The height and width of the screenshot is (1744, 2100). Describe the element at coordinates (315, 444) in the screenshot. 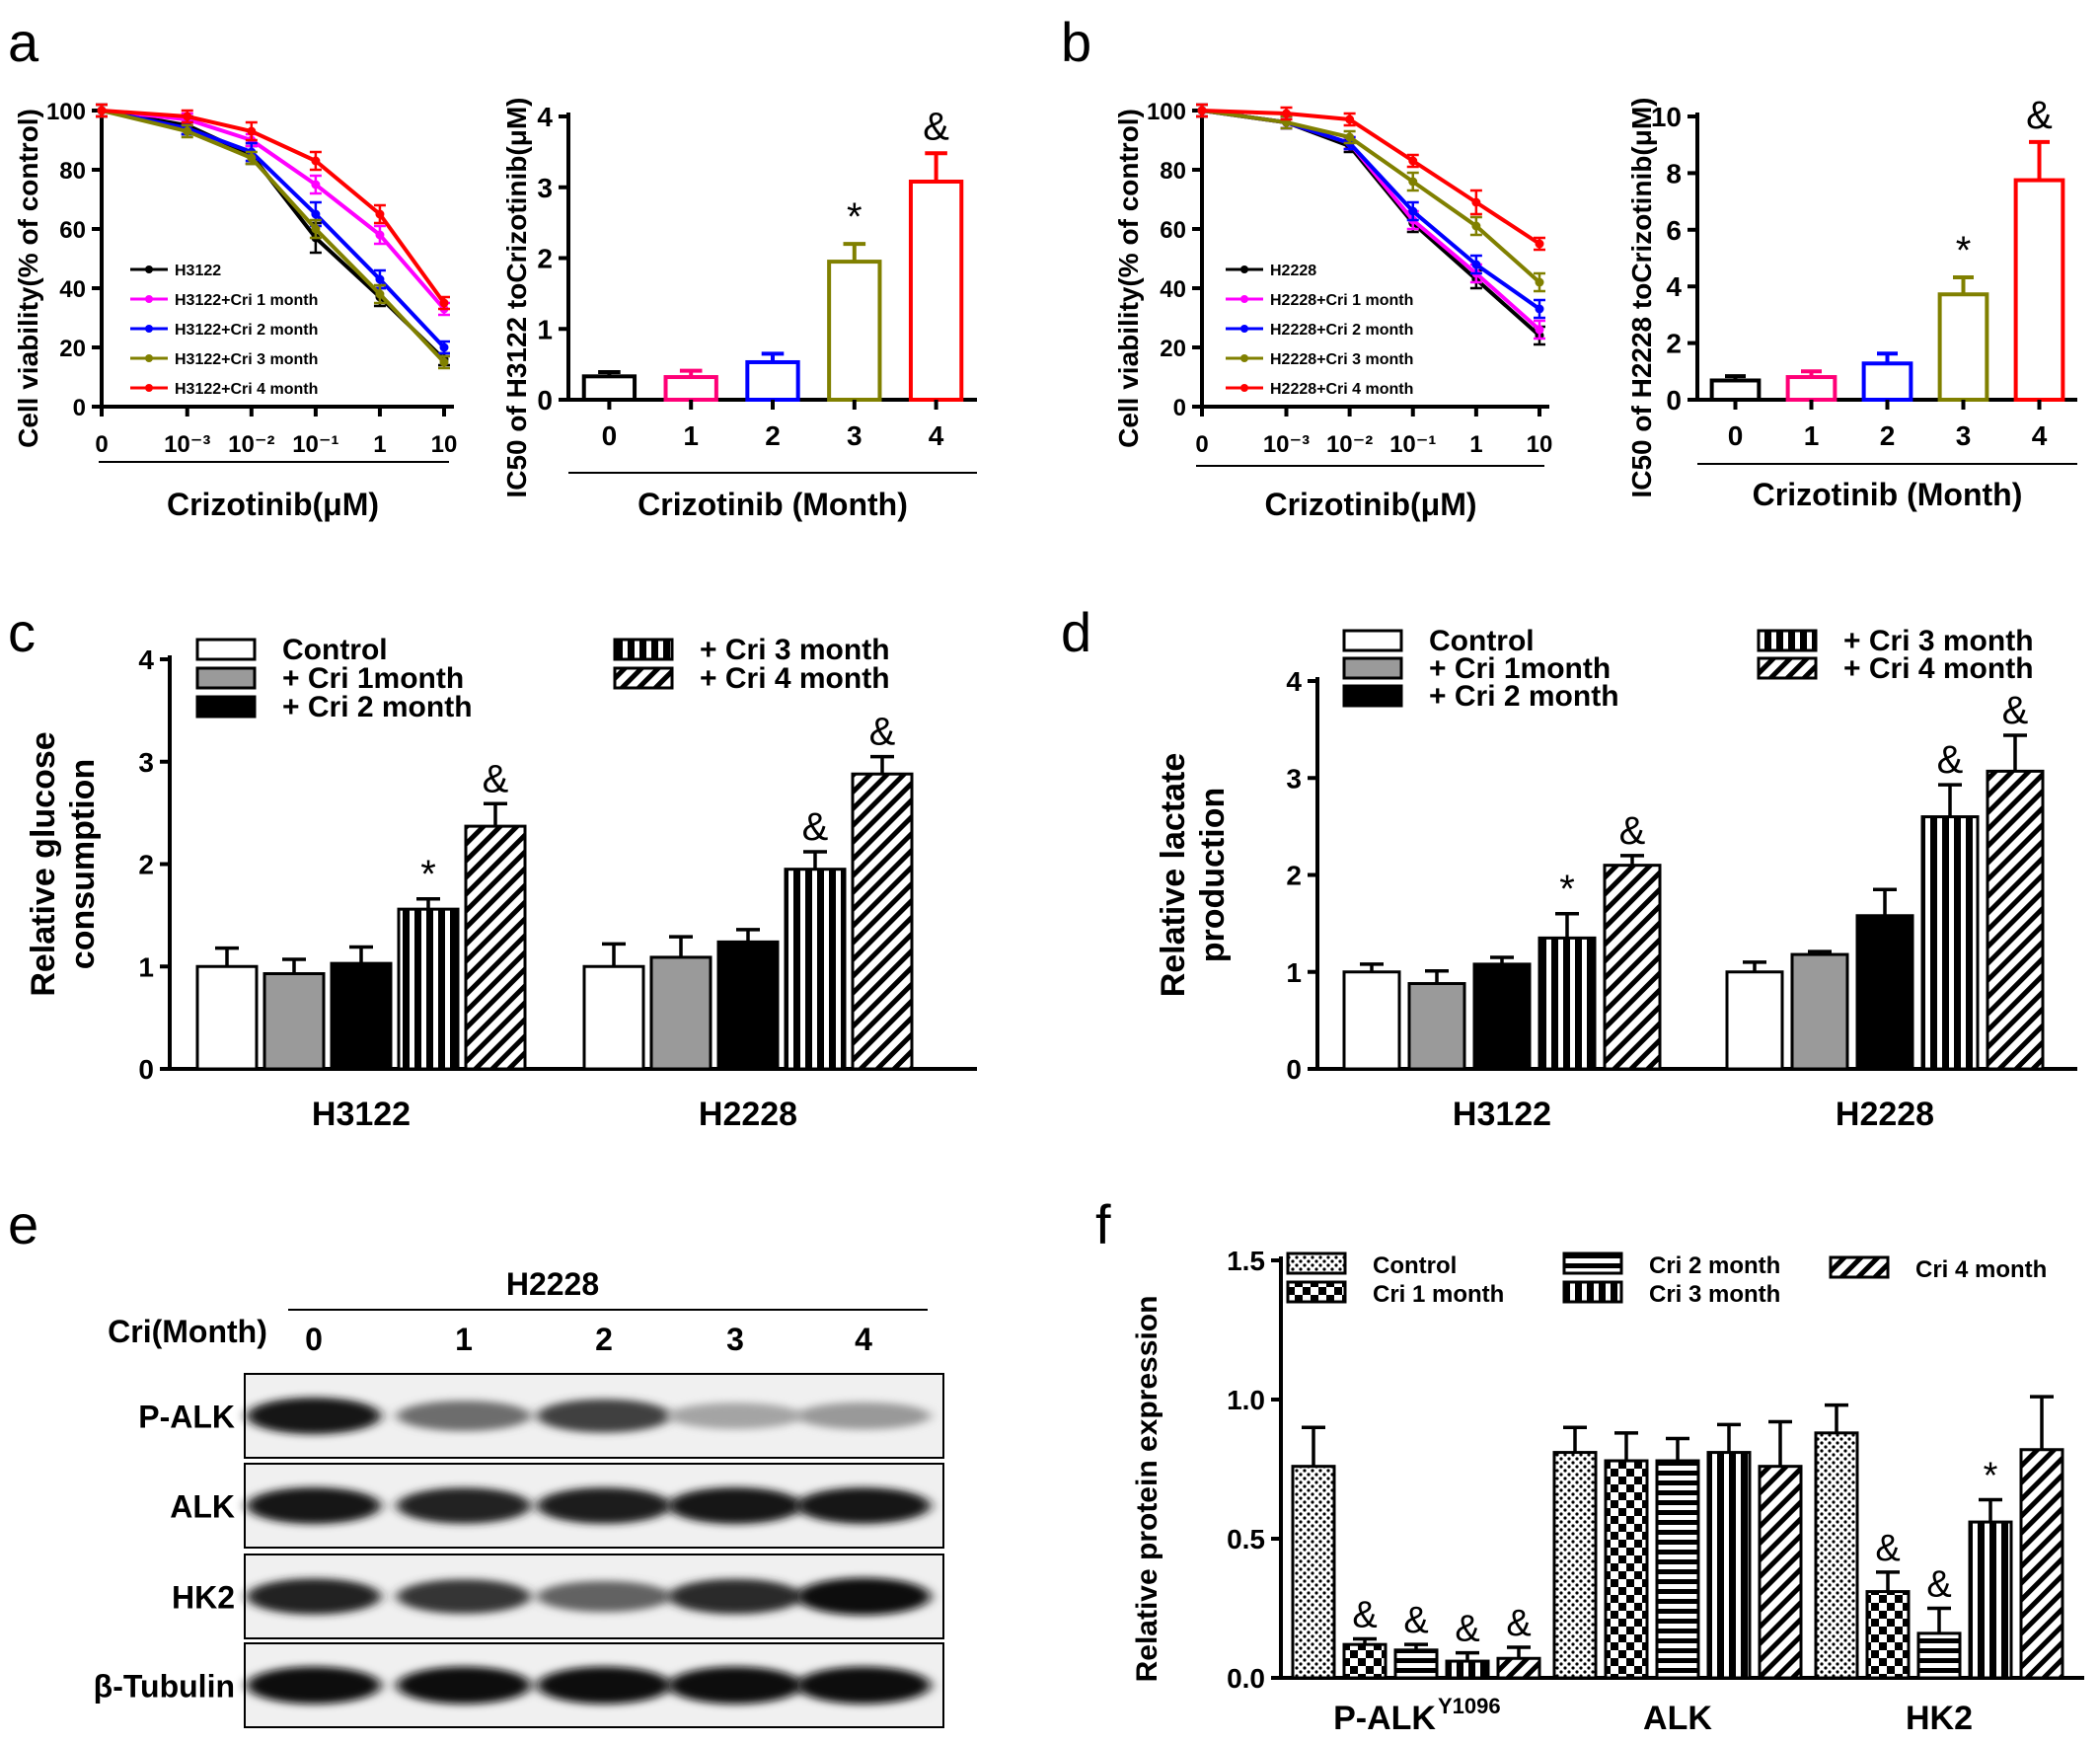

I see `x-tick-label: 10⁻¹` at that location.